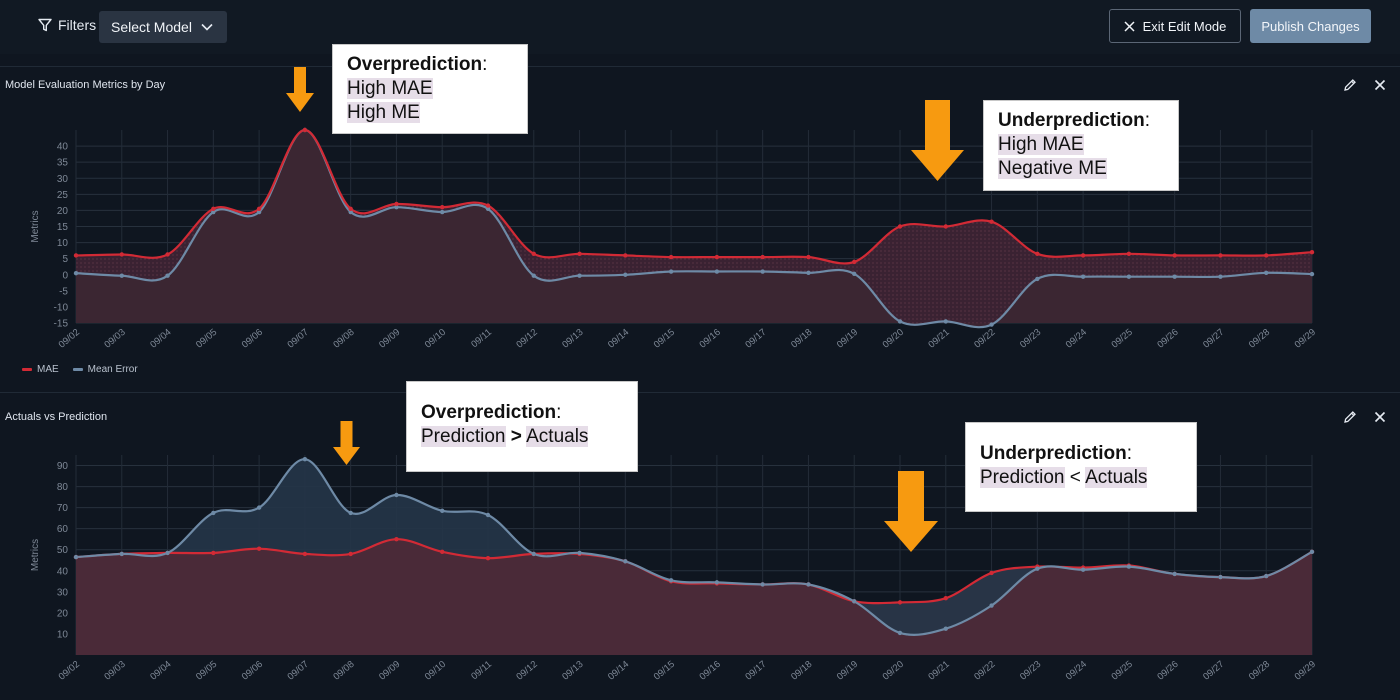 This screenshot has height=700, width=1400. Describe the element at coordinates (1310, 26) in the screenshot. I see `publish-changes-button: Publish Changes` at that location.